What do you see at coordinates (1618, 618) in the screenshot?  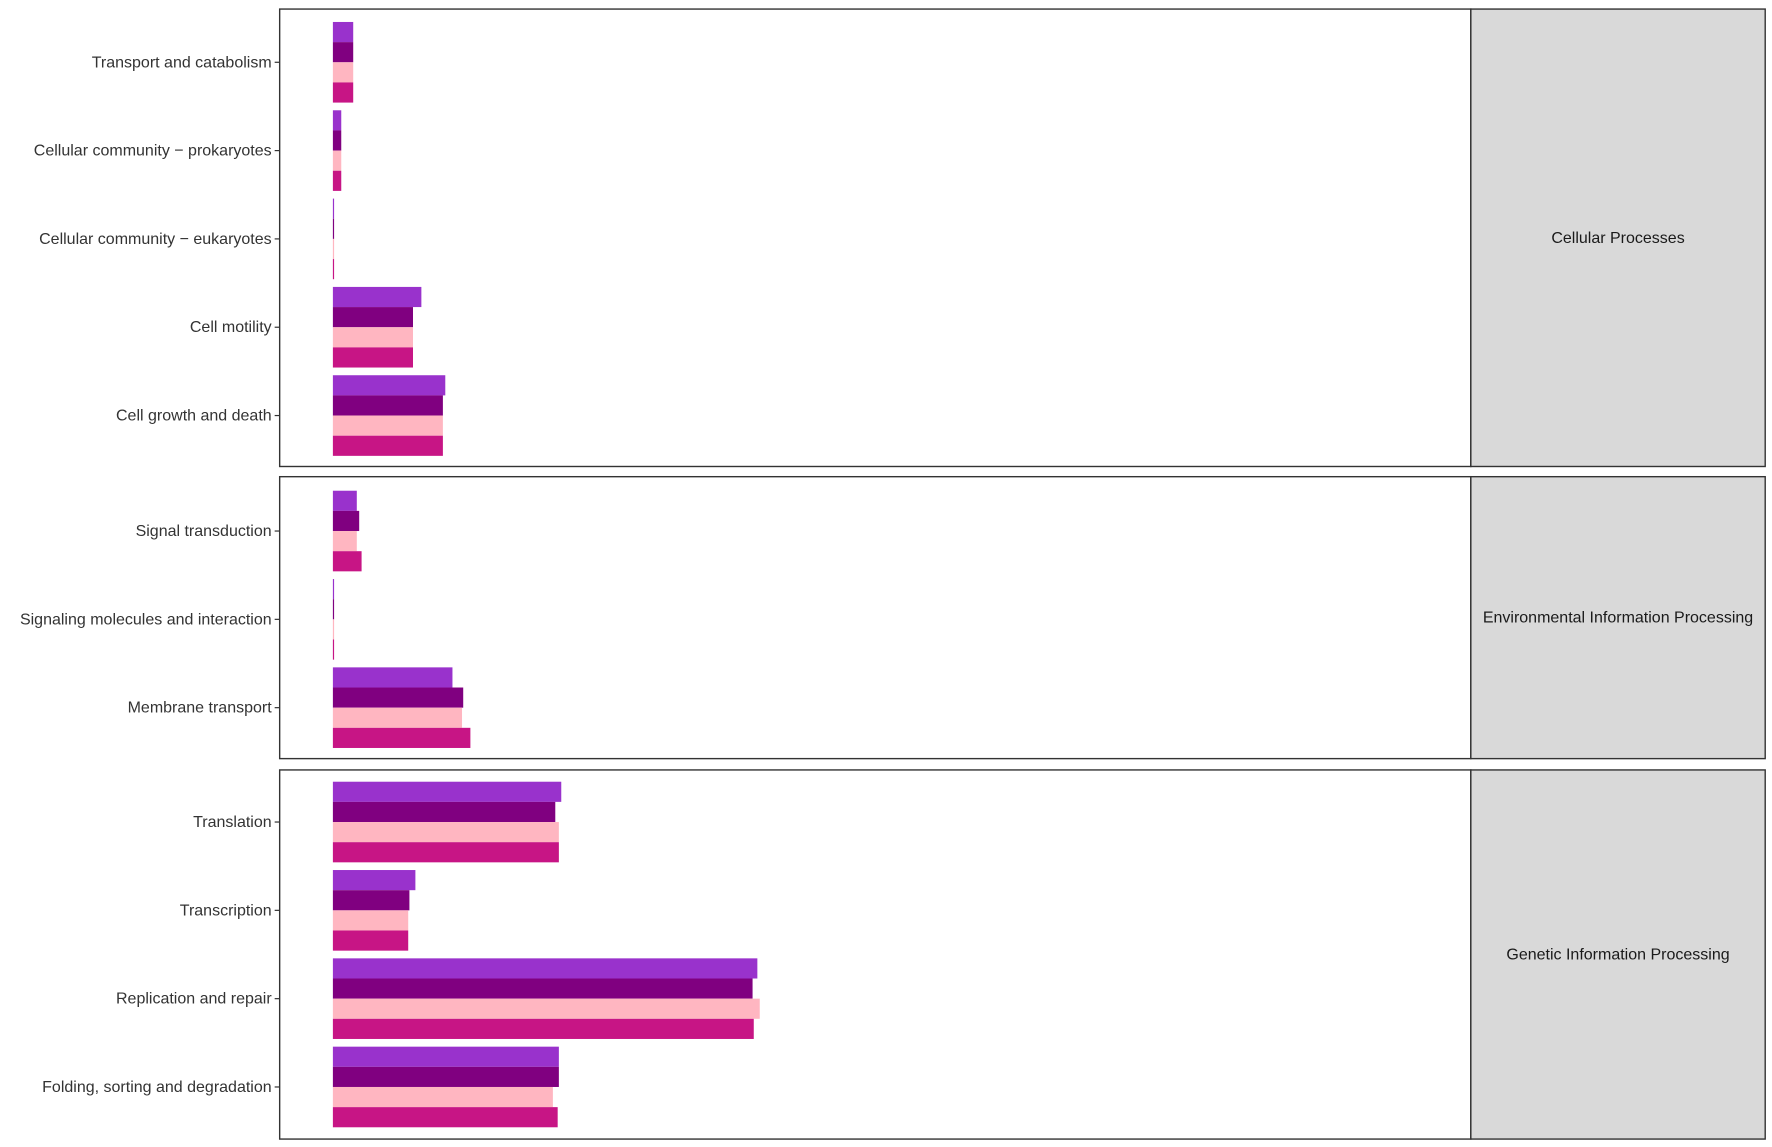 I see `facet-strip-label: Environmental Information Processing` at bounding box center [1618, 618].